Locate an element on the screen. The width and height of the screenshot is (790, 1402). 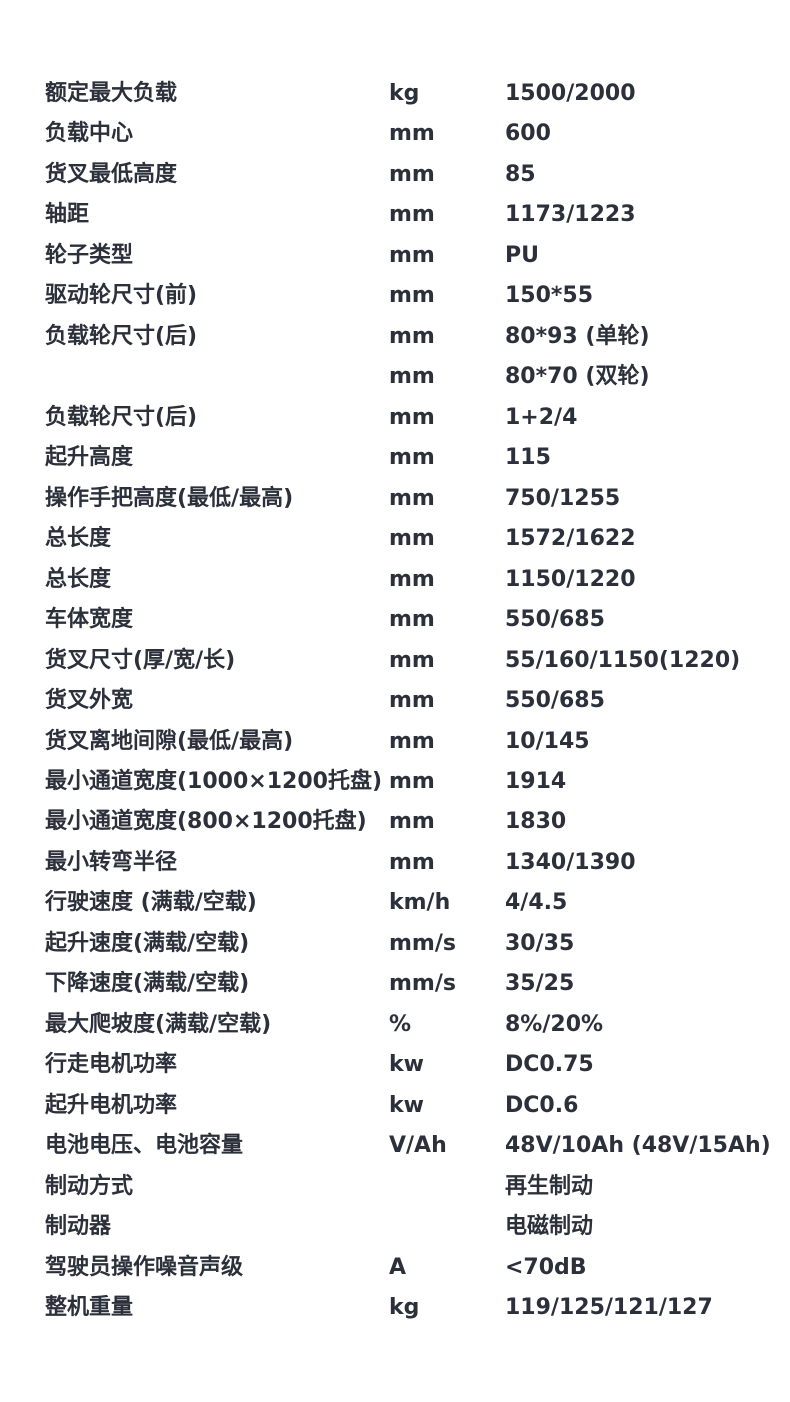
param-value: 85 is located at coordinates (520, 174).